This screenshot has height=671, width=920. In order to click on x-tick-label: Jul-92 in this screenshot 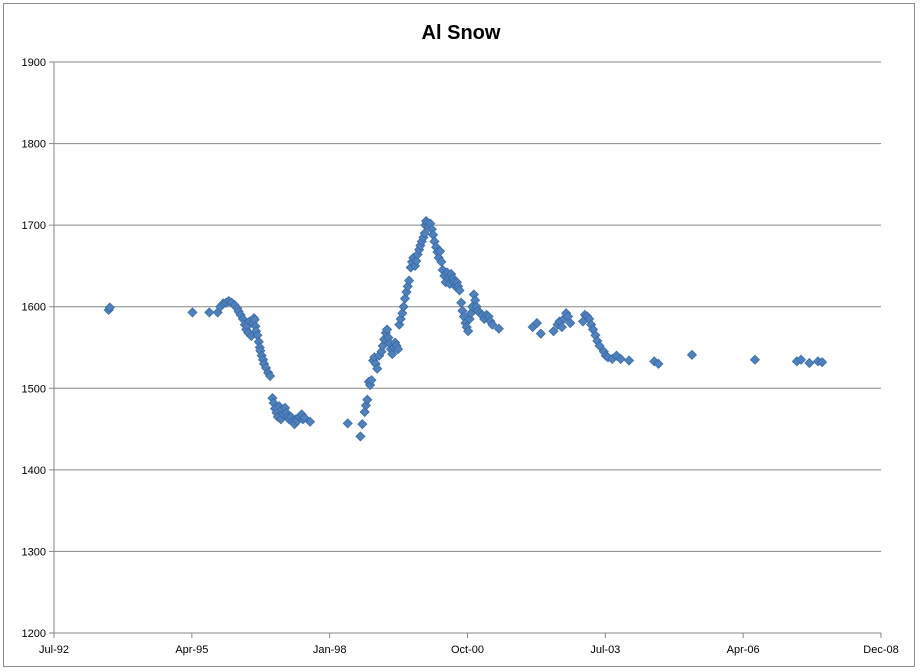, I will do `click(54, 650)`.